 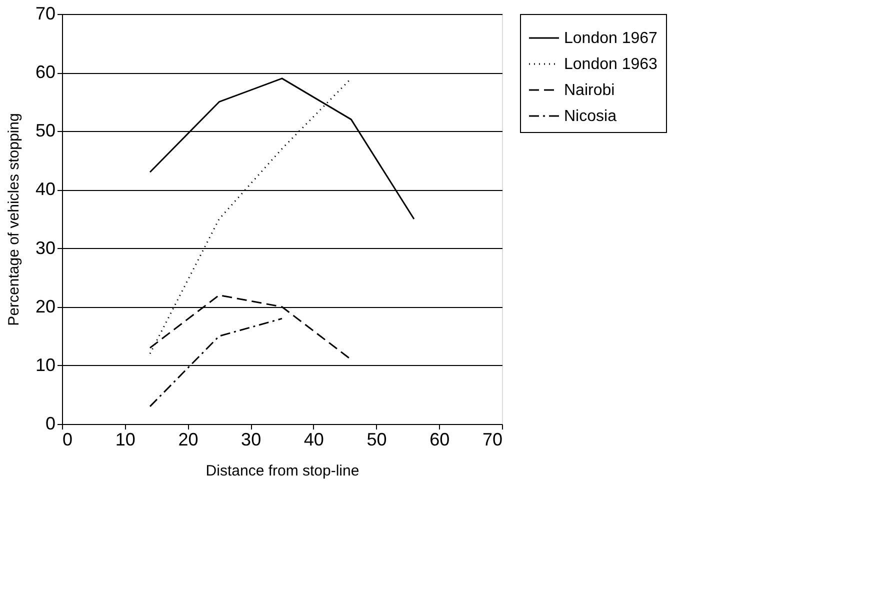 What do you see at coordinates (590, 116) in the screenshot?
I see `legend-label: Nicosia` at bounding box center [590, 116].